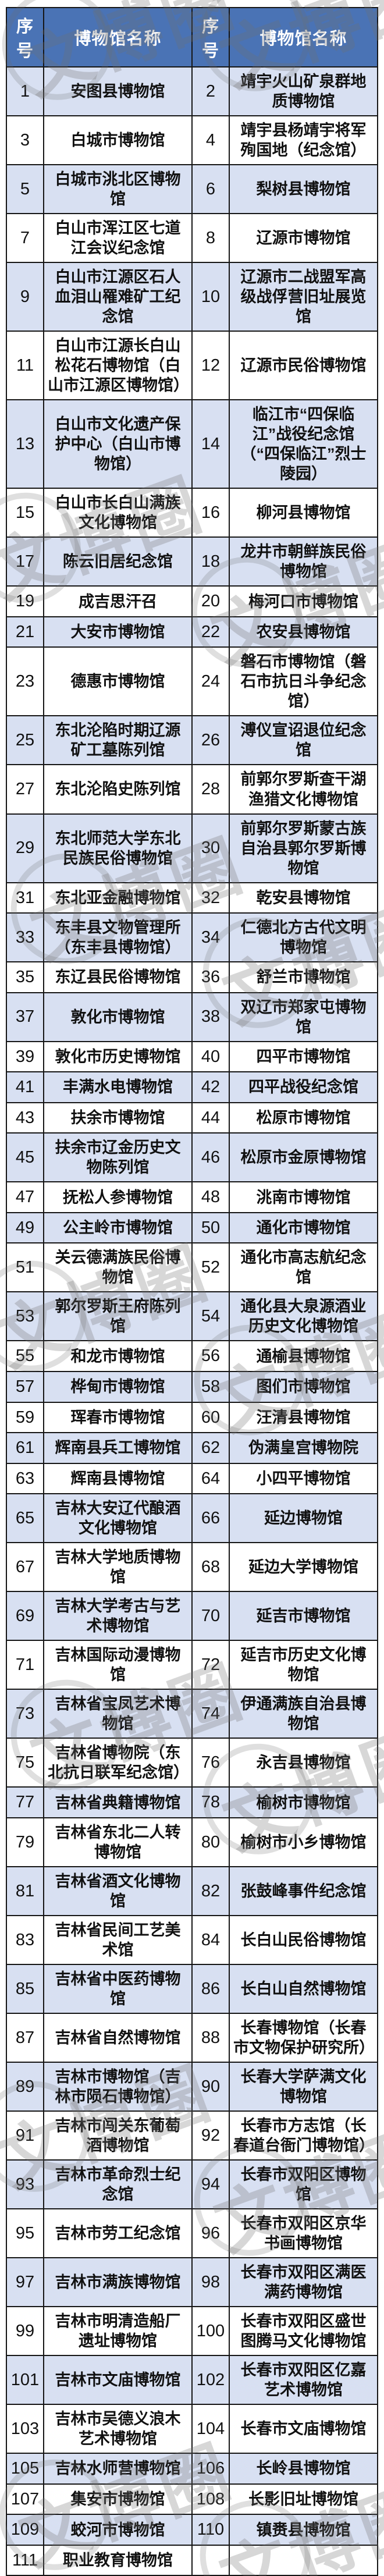 This screenshot has width=384, height=2576. I want to click on table-row: 67 吉林大学地质博物馆 68 延边大学博物馆, so click(192, 1567).